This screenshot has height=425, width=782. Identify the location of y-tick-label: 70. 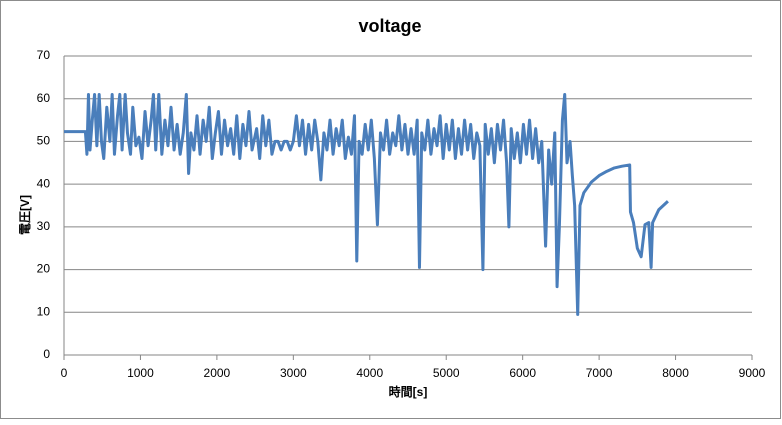
(44, 55).